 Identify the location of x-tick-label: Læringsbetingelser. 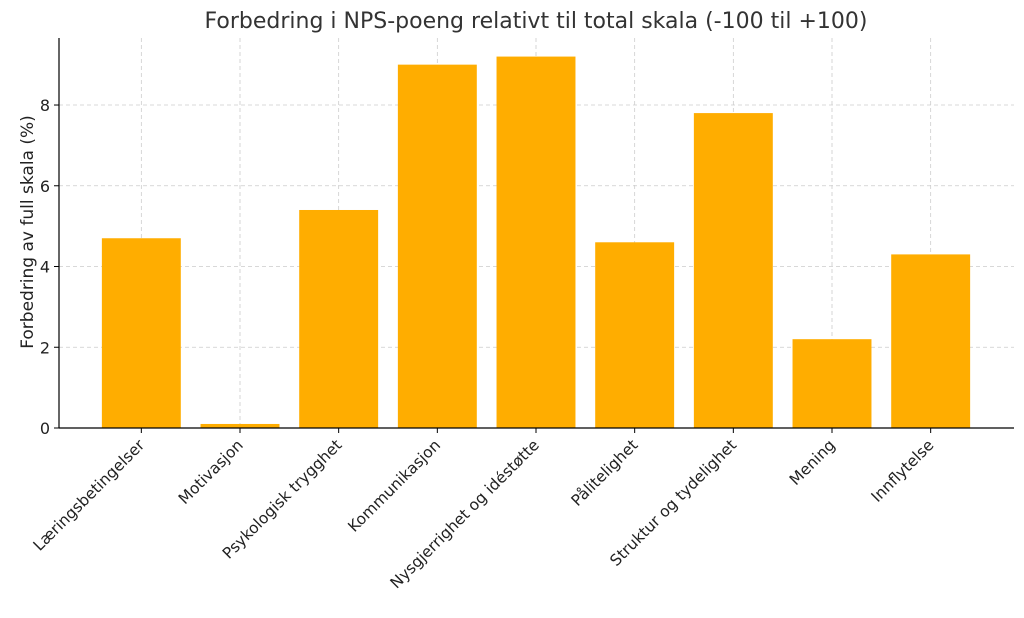
(89, 495).